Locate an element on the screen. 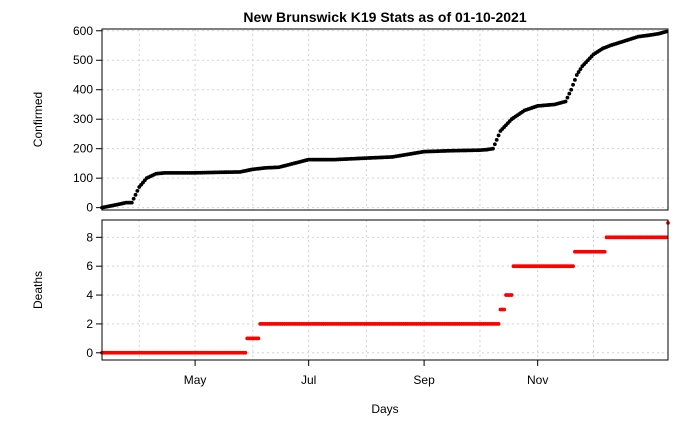 This screenshot has width=700, height=432. y-tick-label: 4 is located at coordinates (89, 295).